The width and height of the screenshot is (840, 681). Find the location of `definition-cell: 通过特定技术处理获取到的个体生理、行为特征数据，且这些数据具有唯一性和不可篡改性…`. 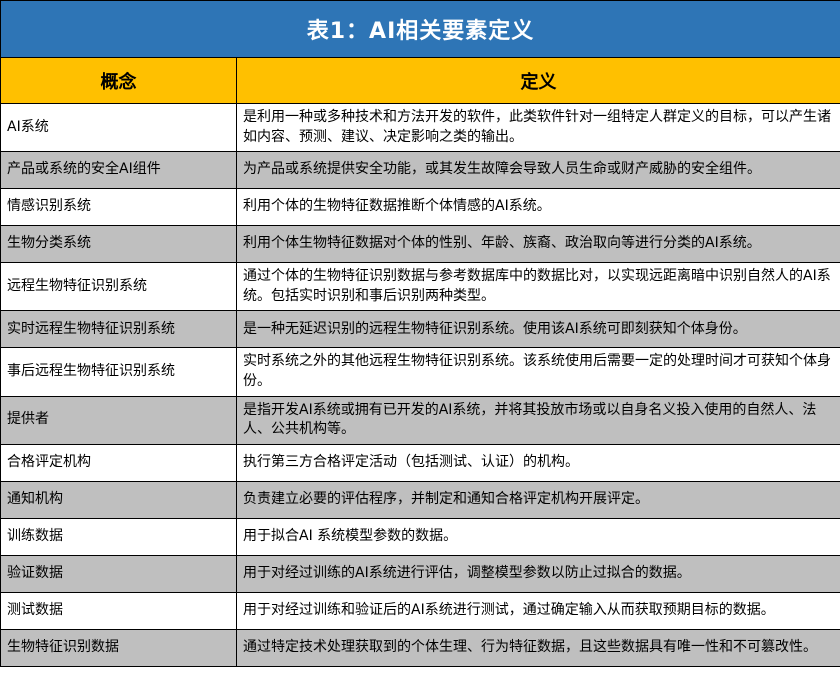

definition-cell: 通过特定技术处理获取到的个体生理、行为特征数据，且这些数据具有唯一性和不可篡改性… is located at coordinates (538, 647).